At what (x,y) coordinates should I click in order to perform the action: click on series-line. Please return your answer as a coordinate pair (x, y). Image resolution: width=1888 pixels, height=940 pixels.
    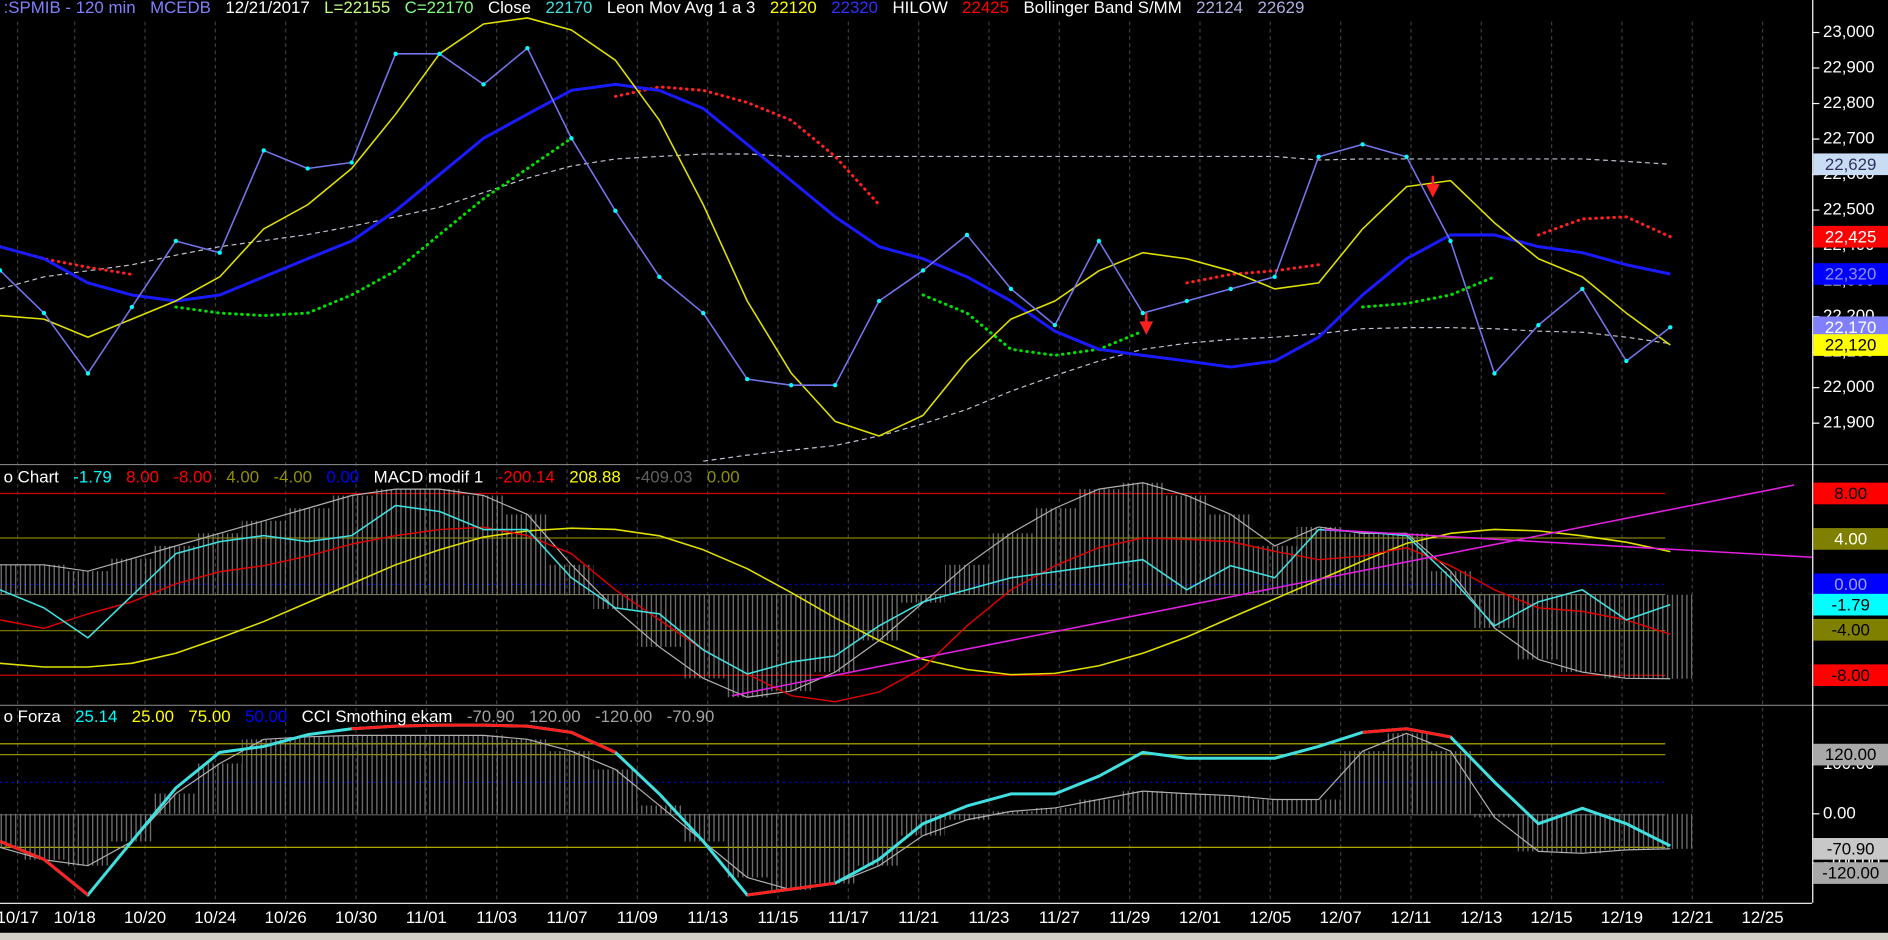
    Looking at the image, I should click on (835, 601).